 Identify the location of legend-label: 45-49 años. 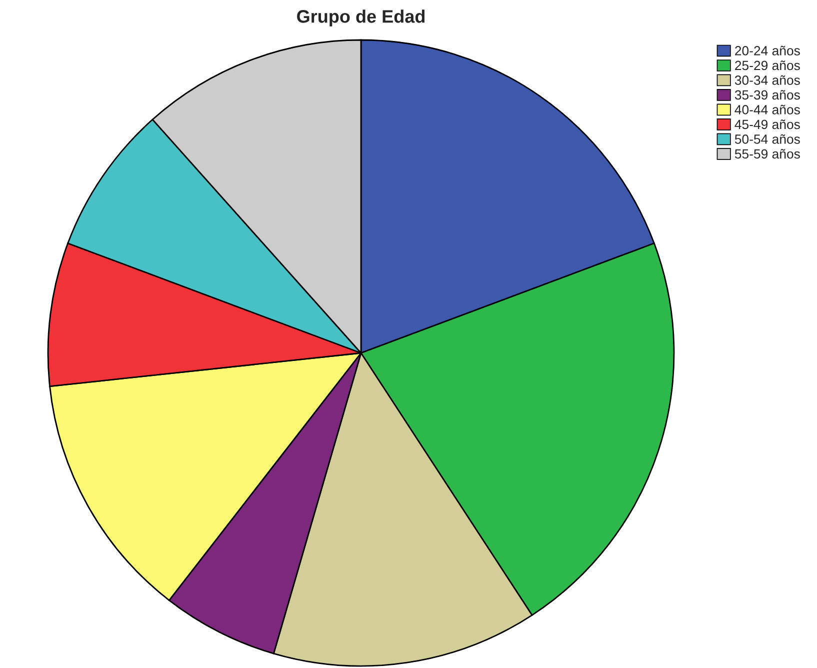
(767, 125).